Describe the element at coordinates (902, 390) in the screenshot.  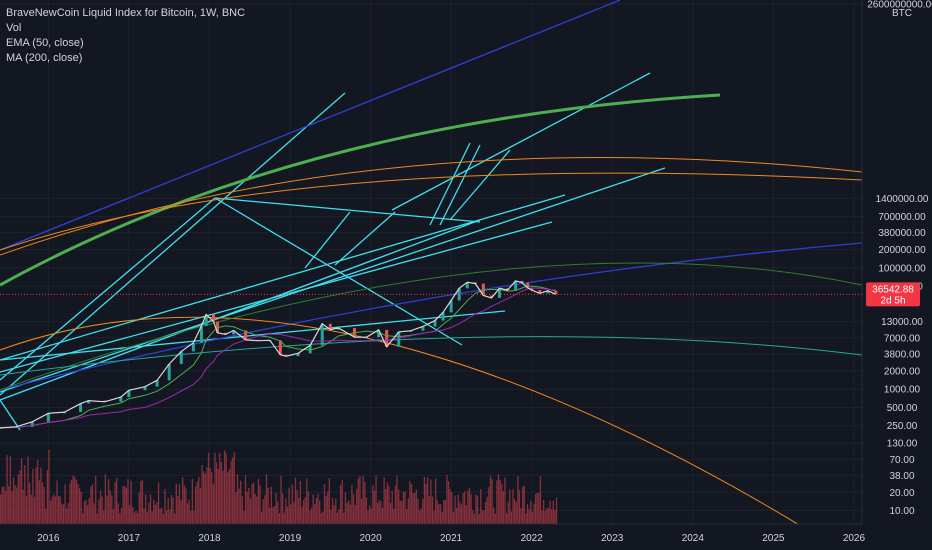
I see `y-tick-label: 1000.00` at that location.